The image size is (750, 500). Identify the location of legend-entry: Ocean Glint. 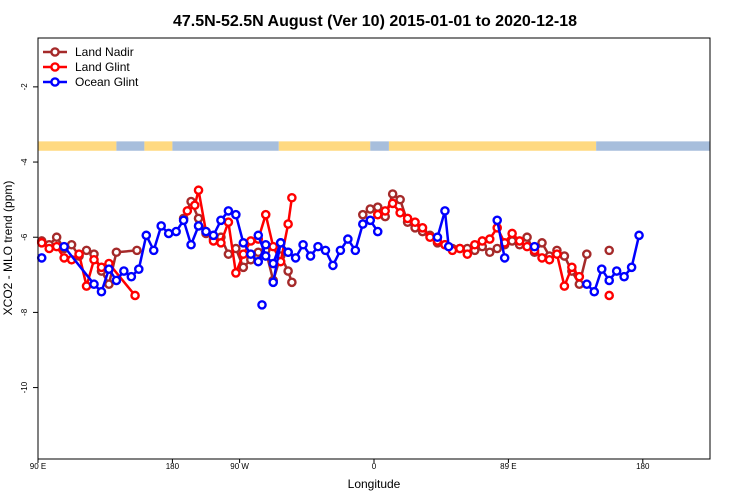
(107, 82).